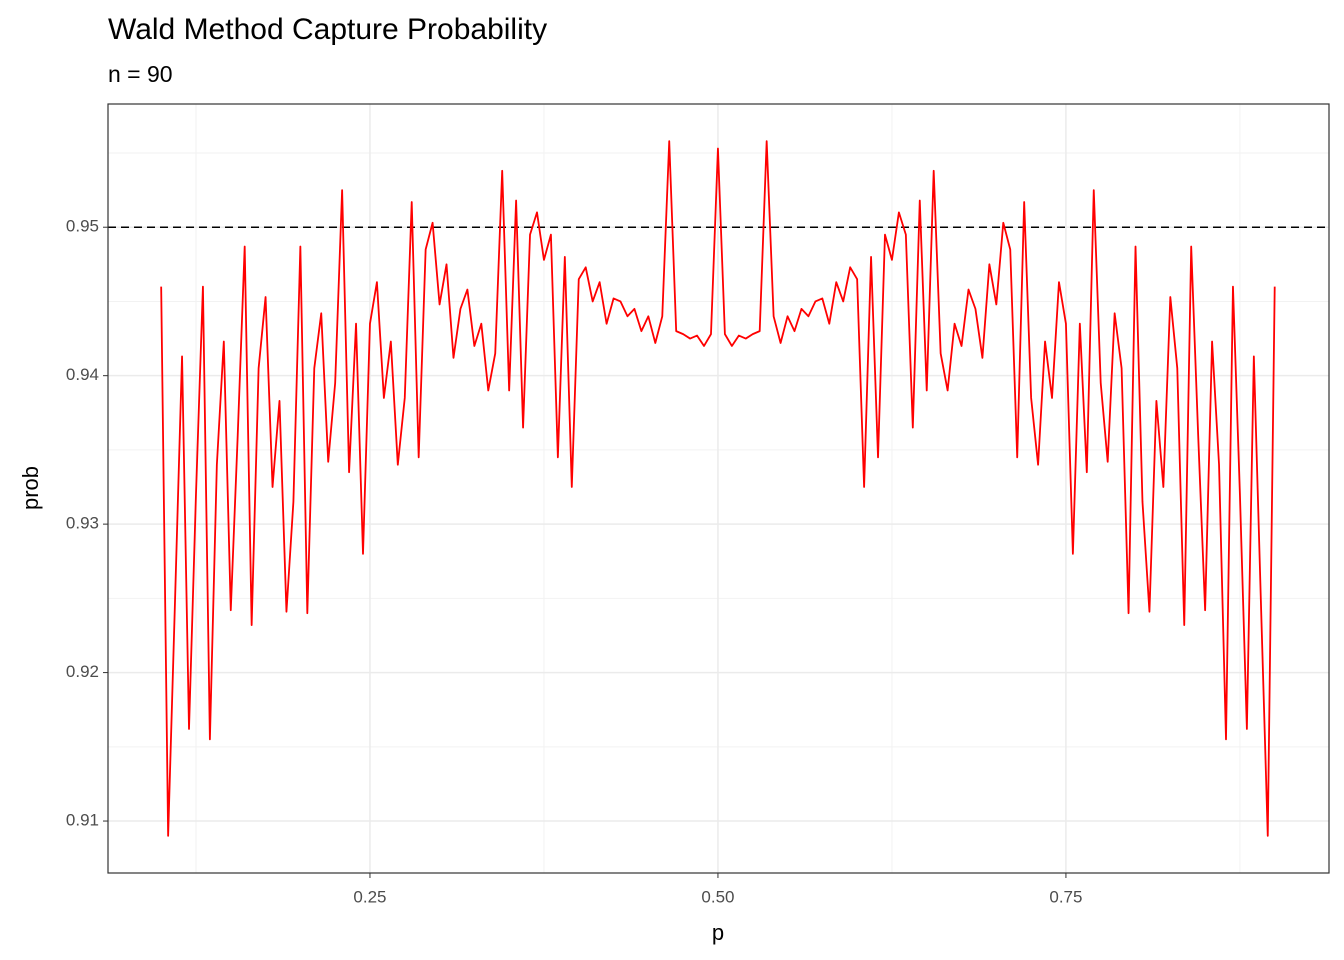 This screenshot has width=1344, height=960. Describe the element at coordinates (327, 29) in the screenshot. I see `chart-title: Wald Method Capture Probability` at that location.